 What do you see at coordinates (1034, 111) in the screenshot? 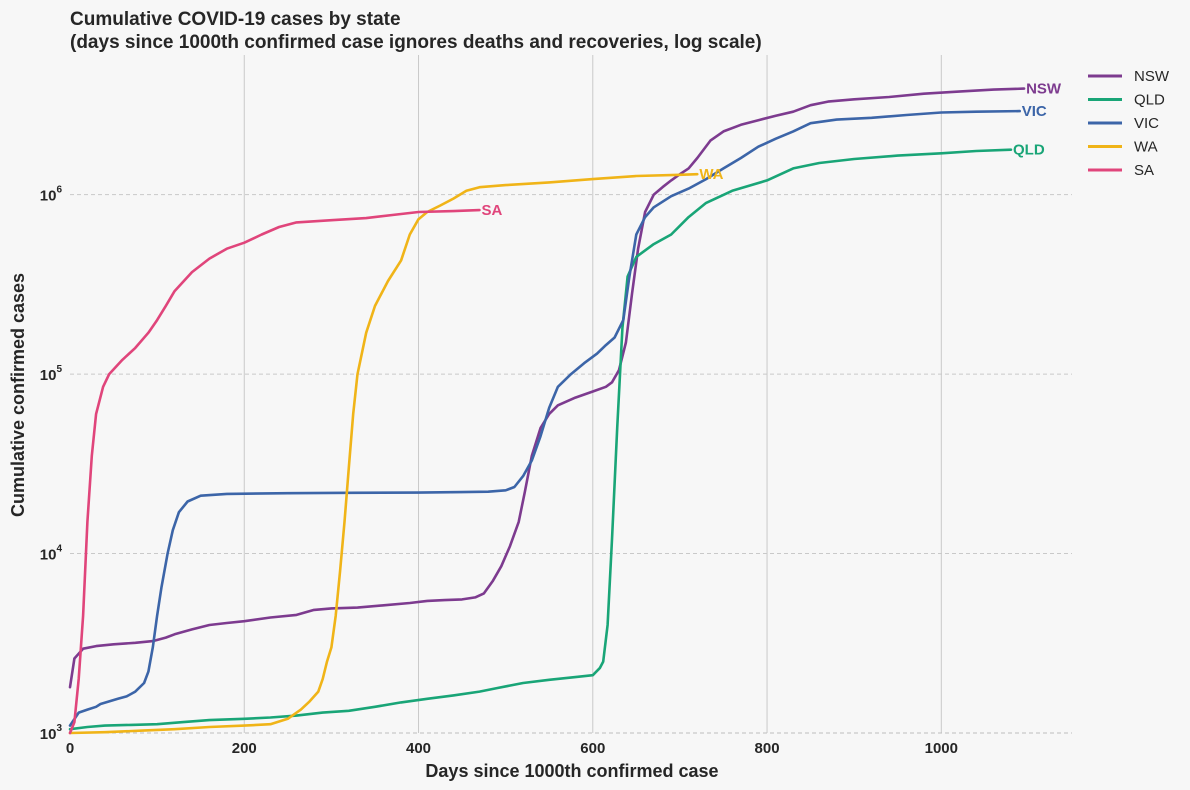
I see `series-end-label-vic: VIC` at bounding box center [1034, 111].